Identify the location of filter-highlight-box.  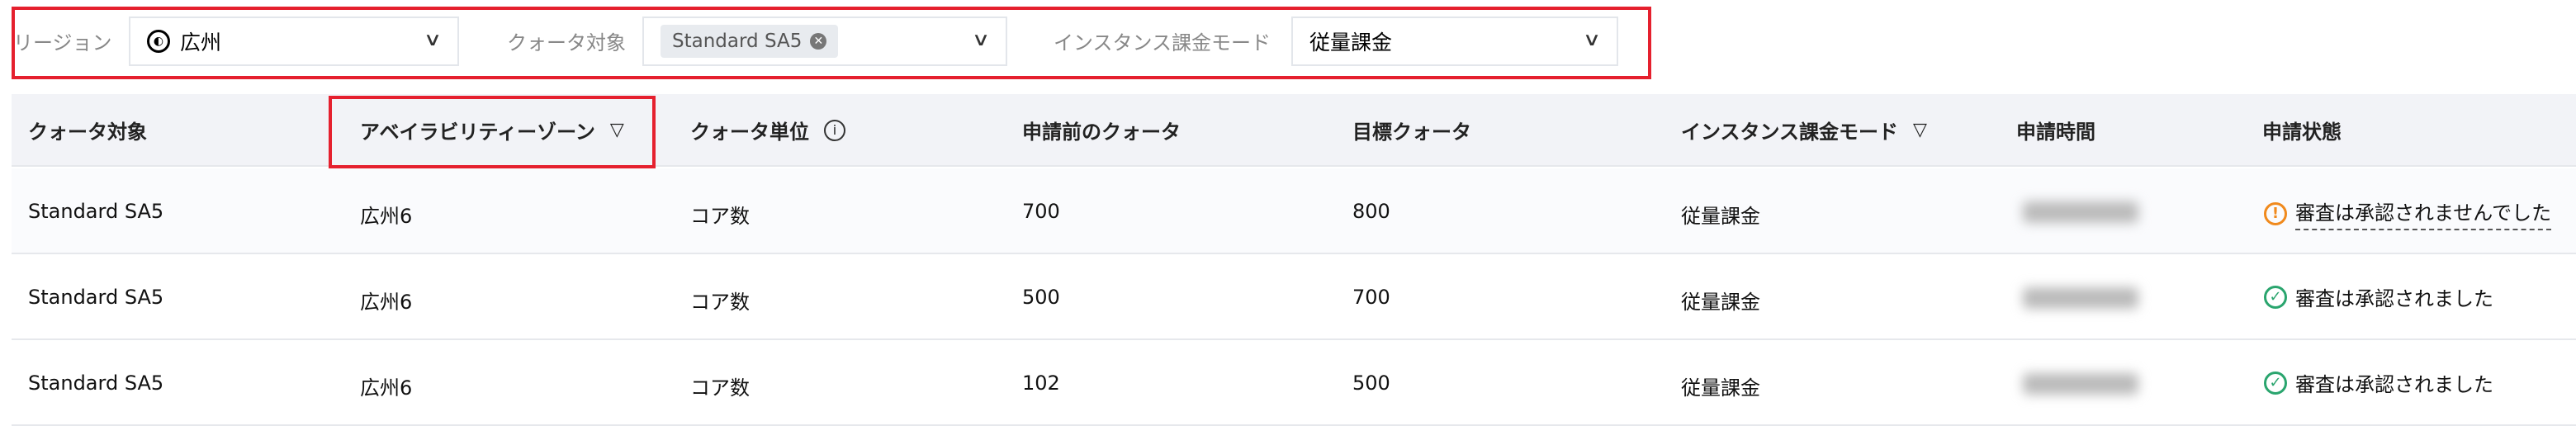
(831, 43).